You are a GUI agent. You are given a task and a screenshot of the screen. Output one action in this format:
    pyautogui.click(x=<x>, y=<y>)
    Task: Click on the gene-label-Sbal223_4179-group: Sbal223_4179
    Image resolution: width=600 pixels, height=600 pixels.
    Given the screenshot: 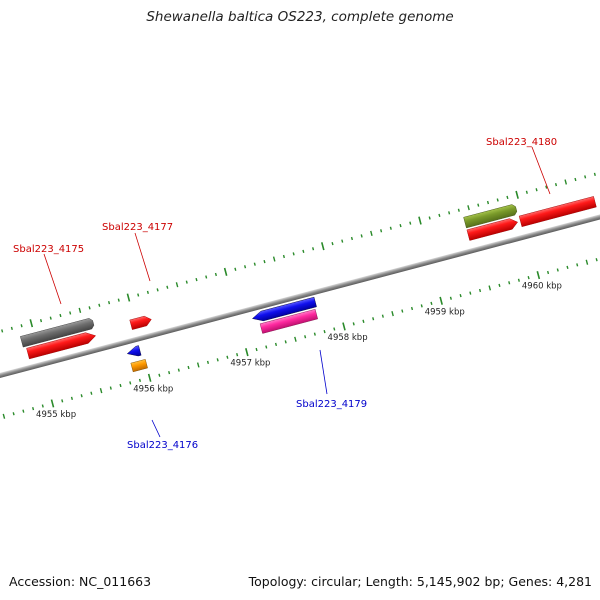 What is the action you would take?
    pyautogui.click(x=331, y=379)
    